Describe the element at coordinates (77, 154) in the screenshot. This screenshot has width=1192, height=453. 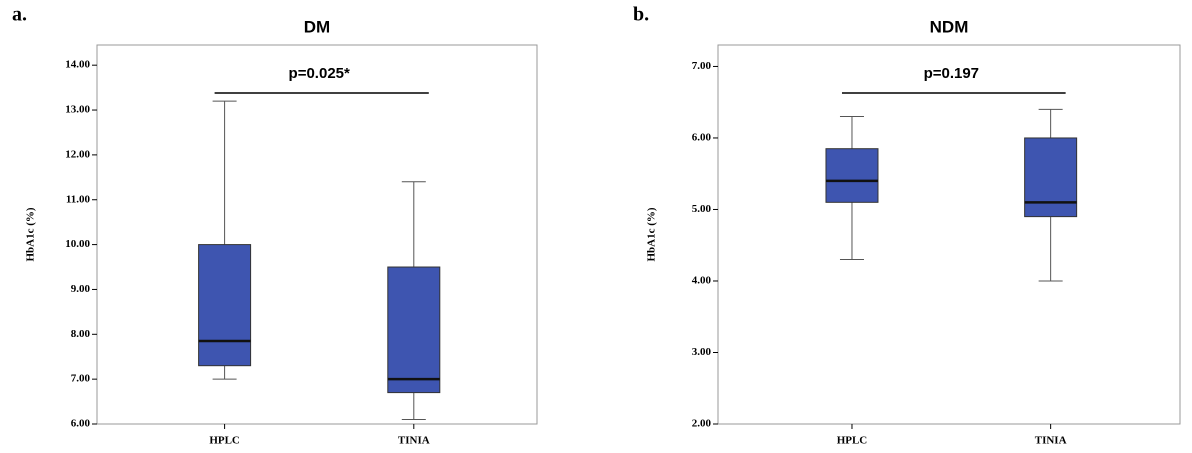
I see `y-tick-label: 12.00` at that location.